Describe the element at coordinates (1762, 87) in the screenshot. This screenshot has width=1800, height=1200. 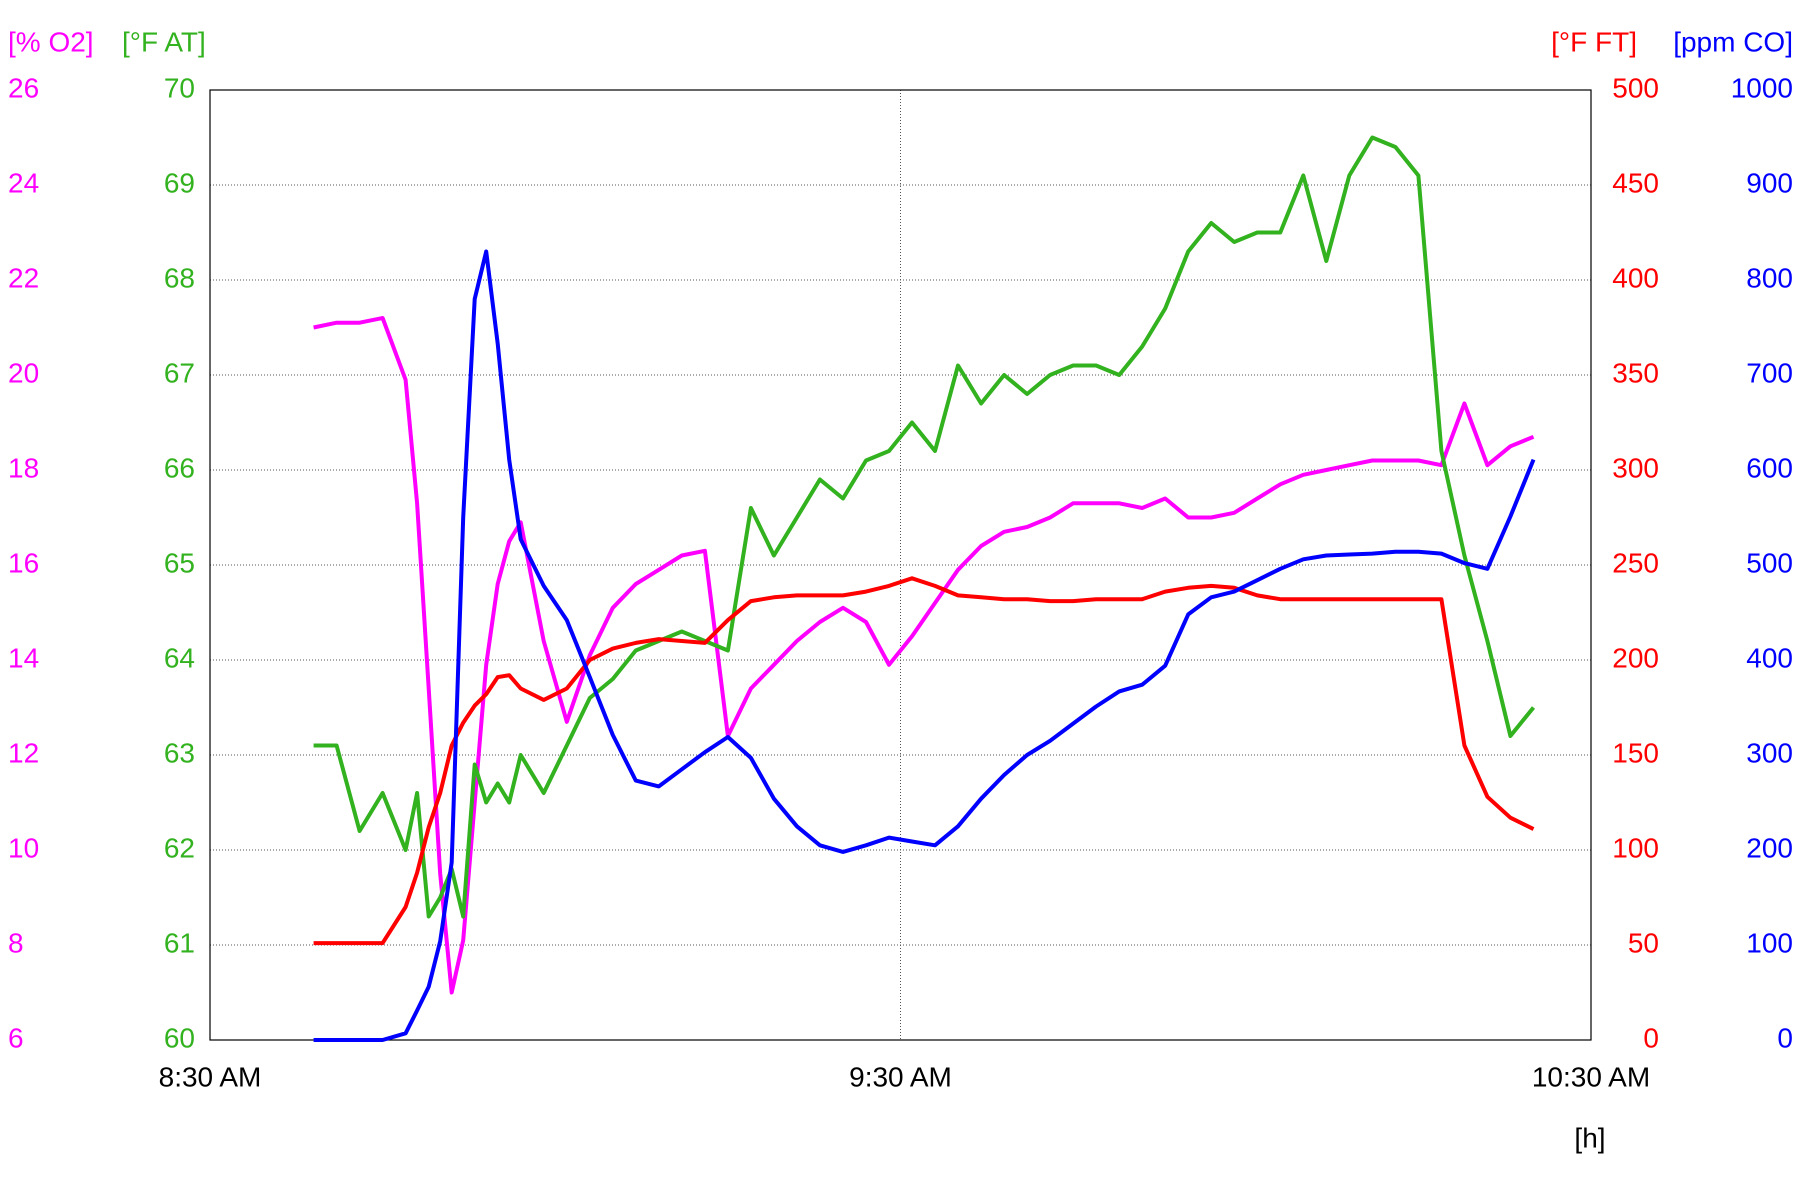
I see `y-tick-label: 1000` at that location.